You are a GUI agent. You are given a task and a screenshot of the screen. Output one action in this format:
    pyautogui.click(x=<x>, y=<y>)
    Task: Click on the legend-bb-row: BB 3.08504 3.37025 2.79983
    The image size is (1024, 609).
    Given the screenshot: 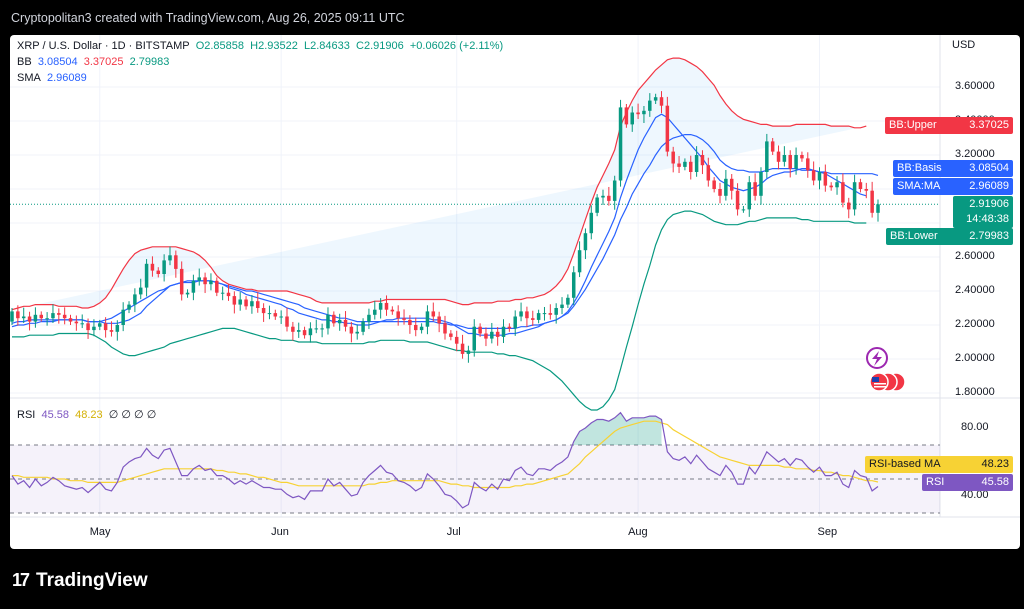 What is the action you would take?
    pyautogui.click(x=93, y=62)
    